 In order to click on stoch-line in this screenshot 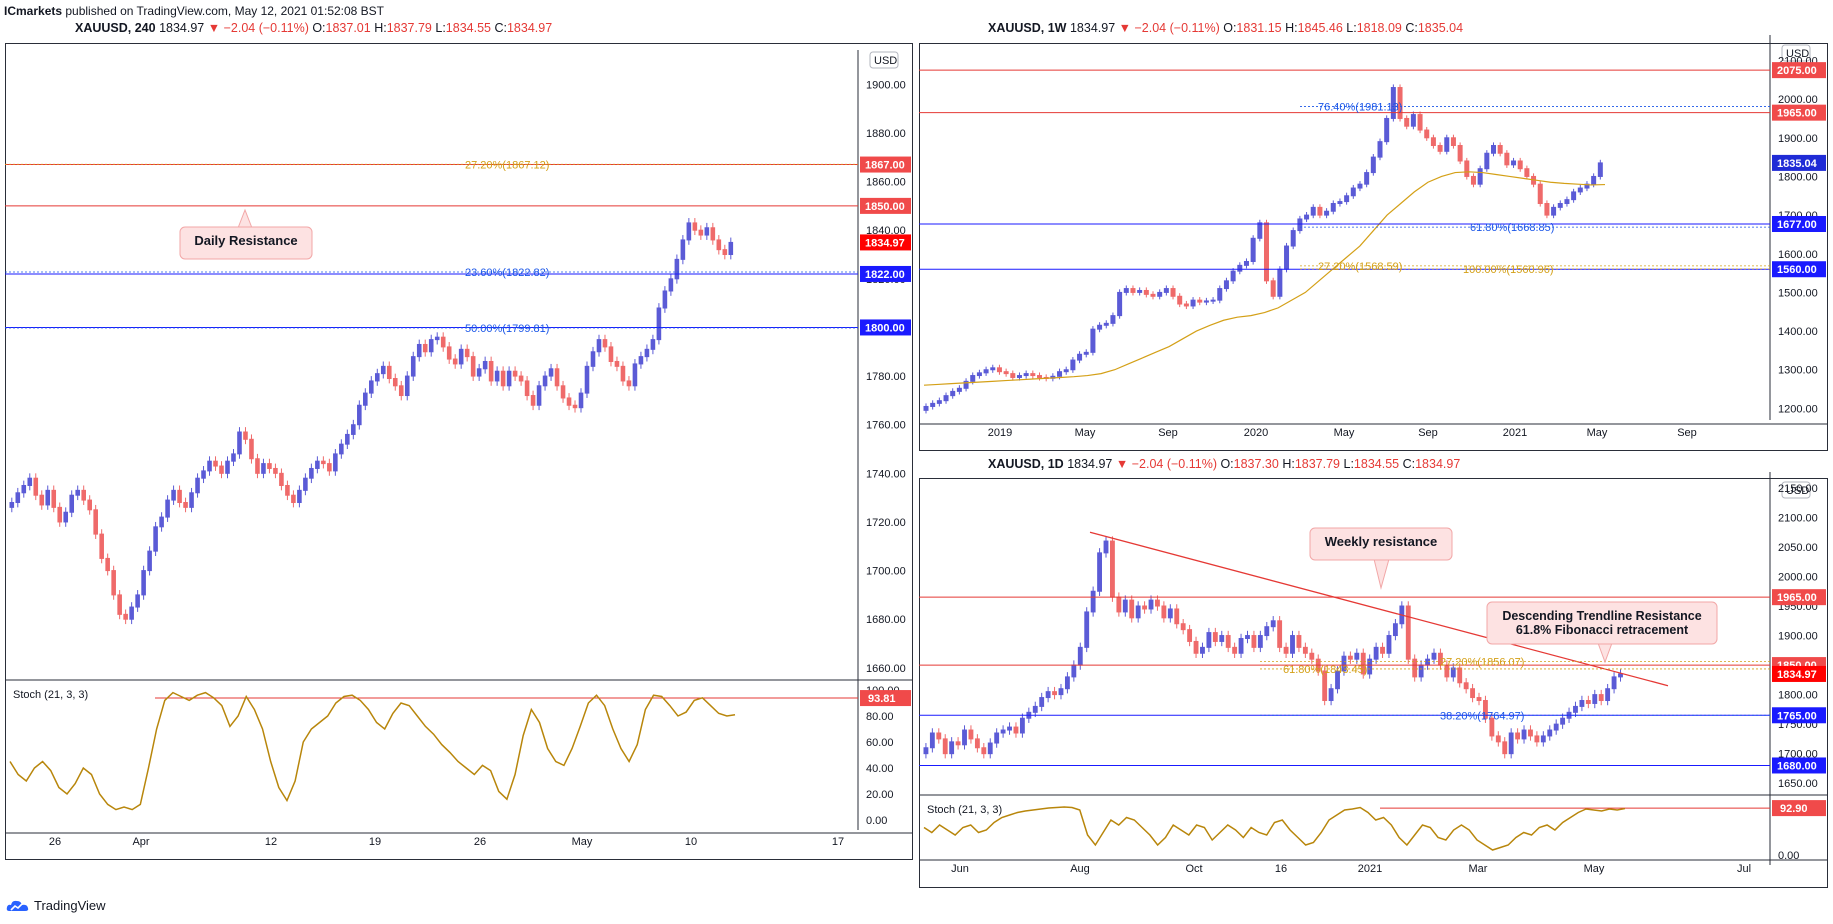, I will do `click(1274, 828)`.